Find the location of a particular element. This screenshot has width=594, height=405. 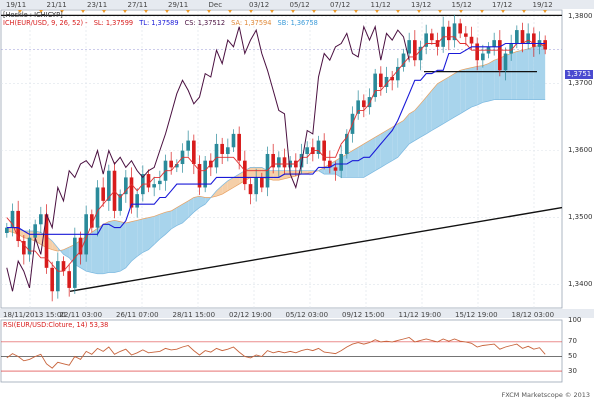

rsi-legend-text: RSI(EUR/USD:Cloture, 14) 53,38 is located at coordinates (56, 325).